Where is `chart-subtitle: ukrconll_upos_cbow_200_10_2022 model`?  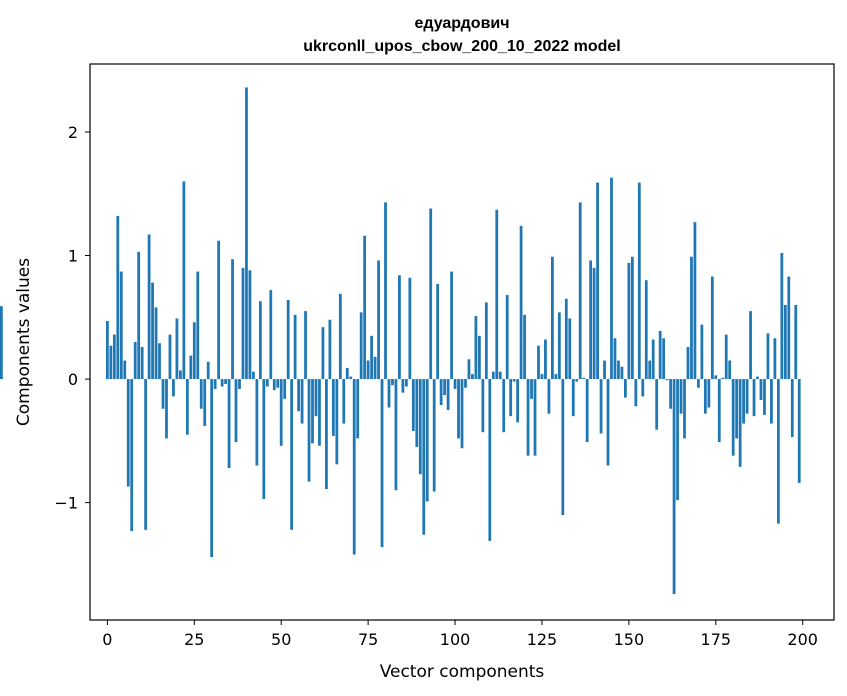
chart-subtitle: ukrconll_upos_cbow_200_10_2022 model is located at coordinates (461, 46).